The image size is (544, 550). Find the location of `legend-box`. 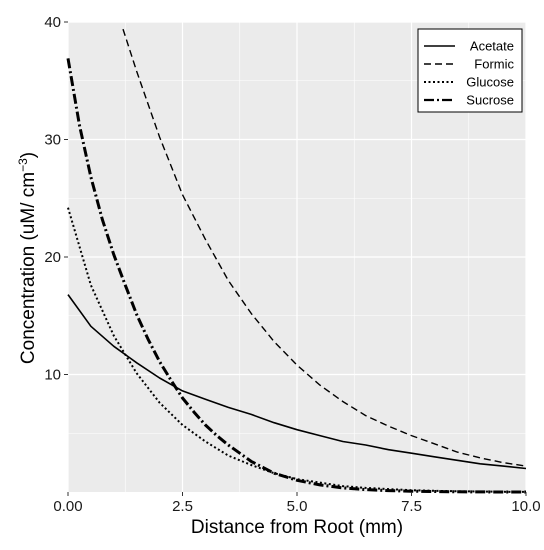

legend-box is located at coordinates (470, 70).